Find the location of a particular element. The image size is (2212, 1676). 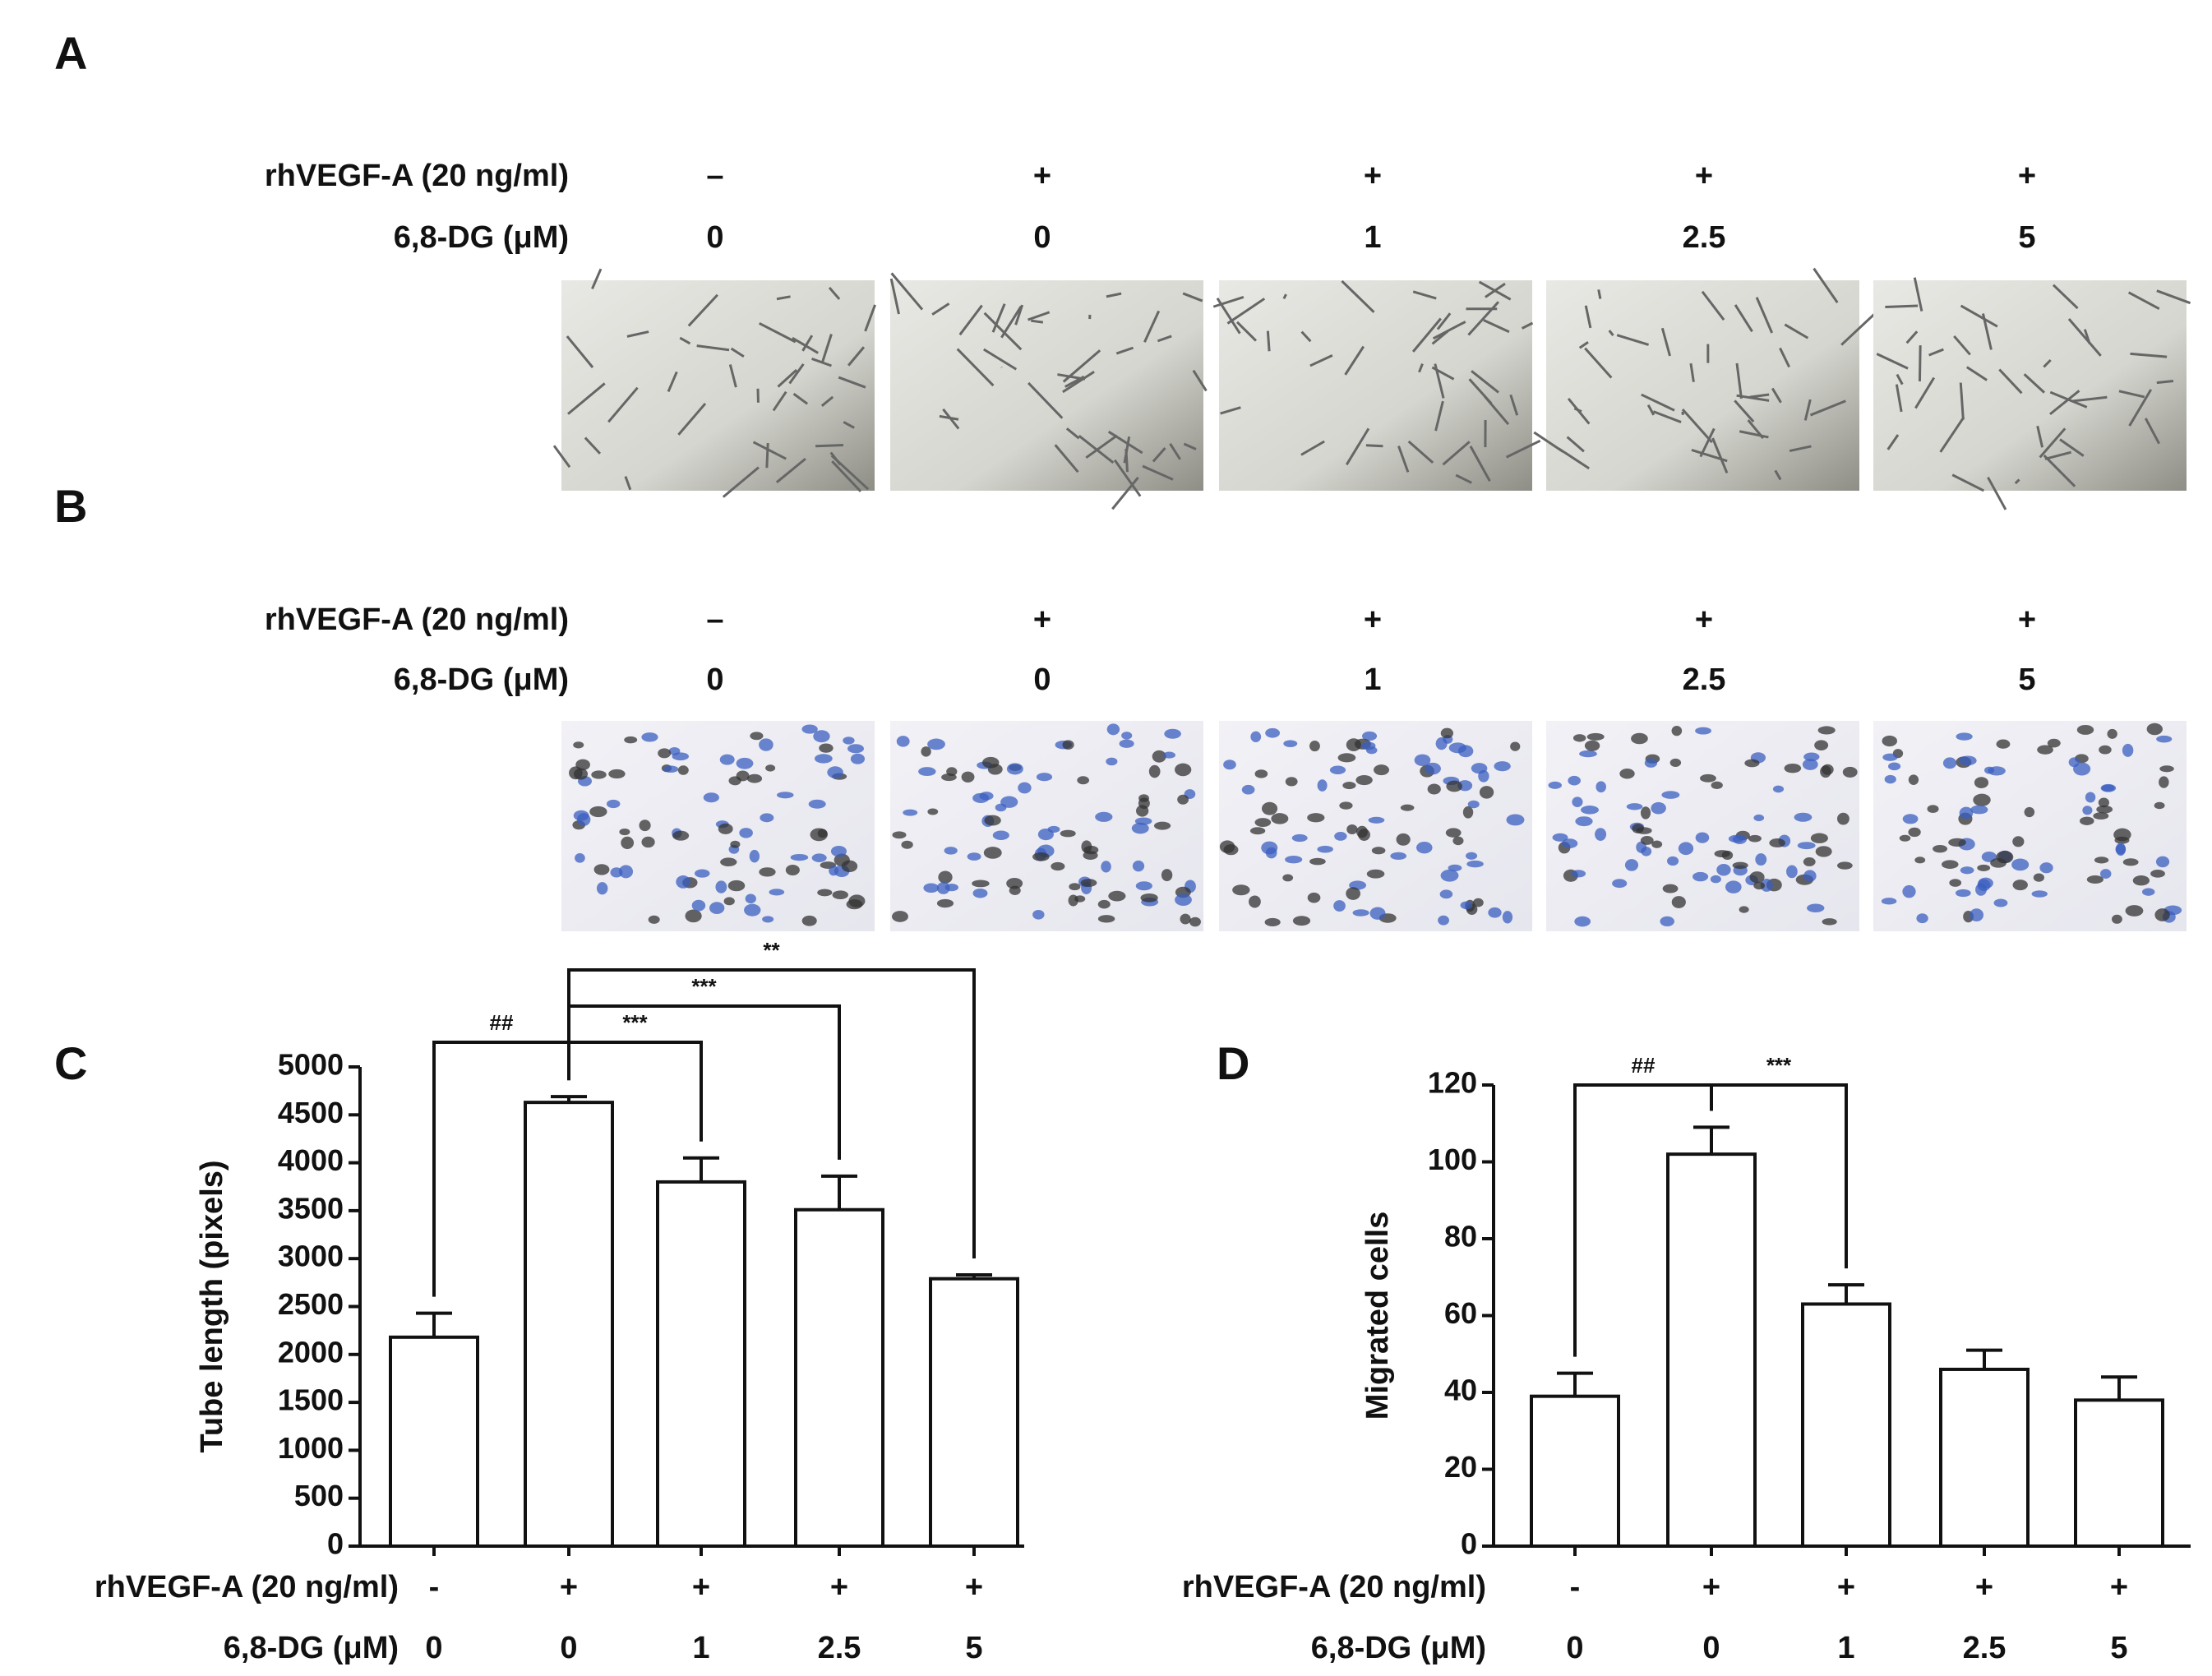

condition-label: – is located at coordinates (714, 620).